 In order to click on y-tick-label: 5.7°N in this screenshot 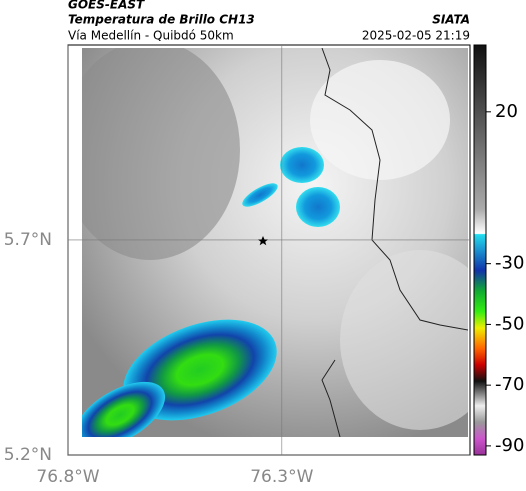, I will do `click(28, 240)`.